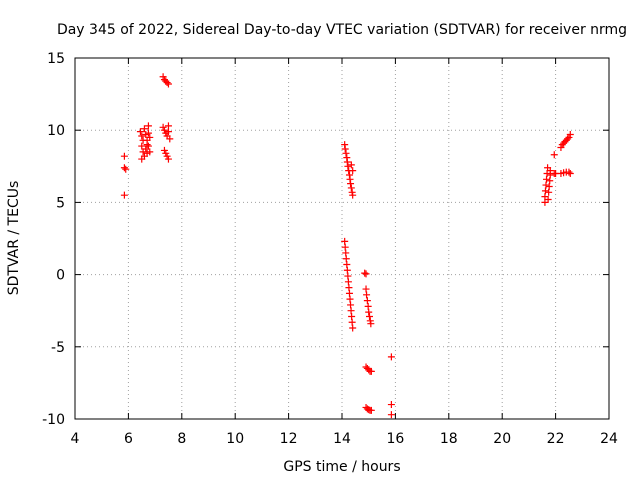  What do you see at coordinates (341, 467) in the screenshot?
I see `x-axis-label: GPS time / hours` at bounding box center [341, 467].